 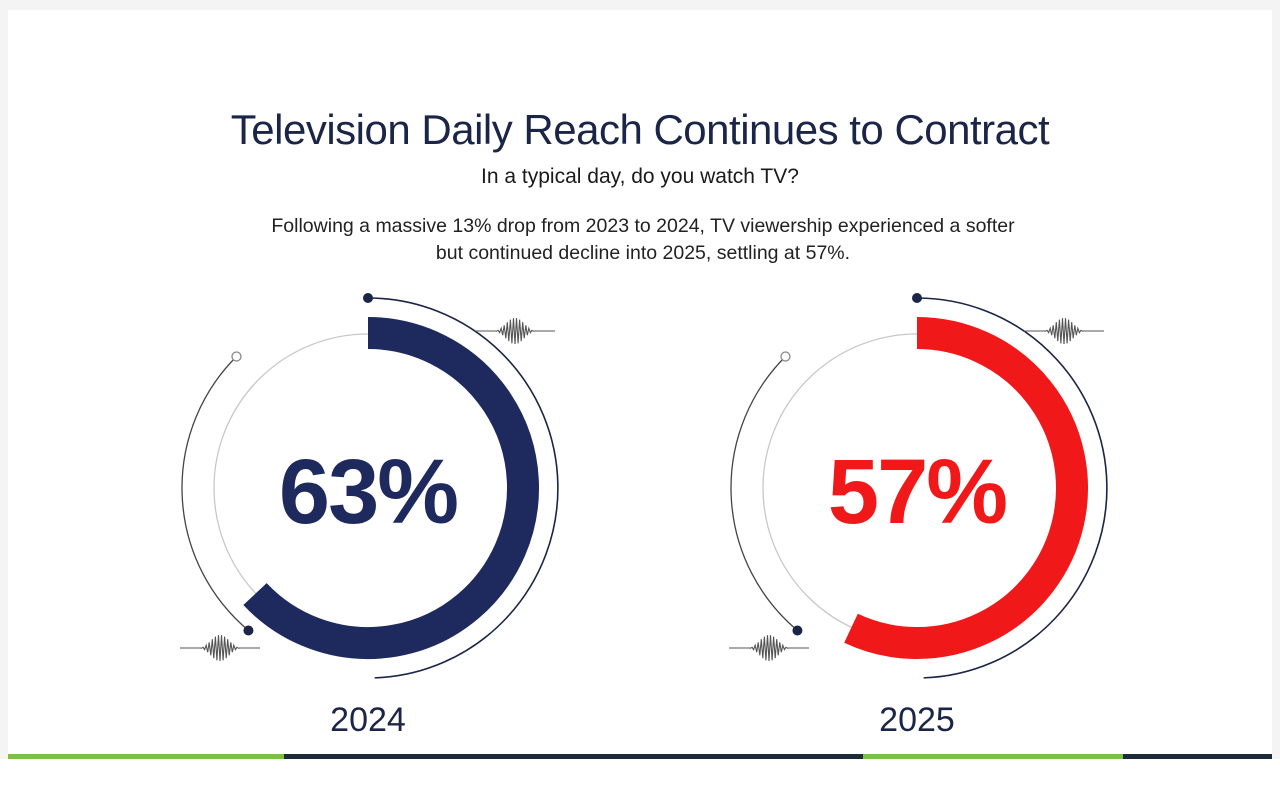 I want to click on gauge-2024, so click(x=369, y=486).